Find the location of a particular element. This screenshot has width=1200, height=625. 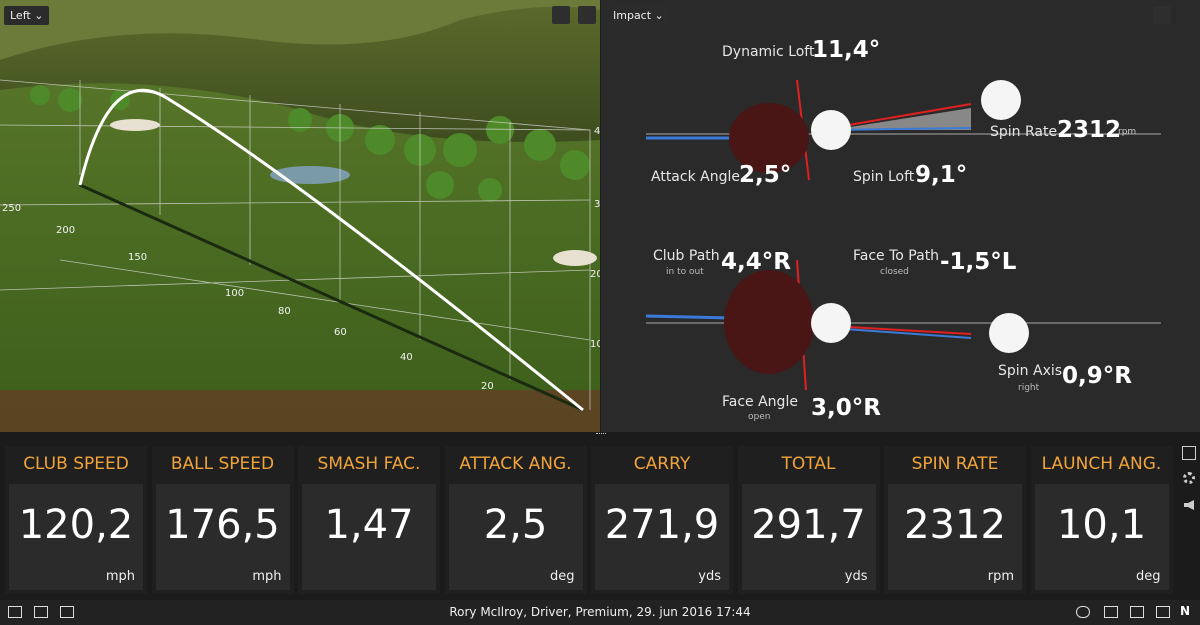

view-name: Left is located at coordinates (20, 15).